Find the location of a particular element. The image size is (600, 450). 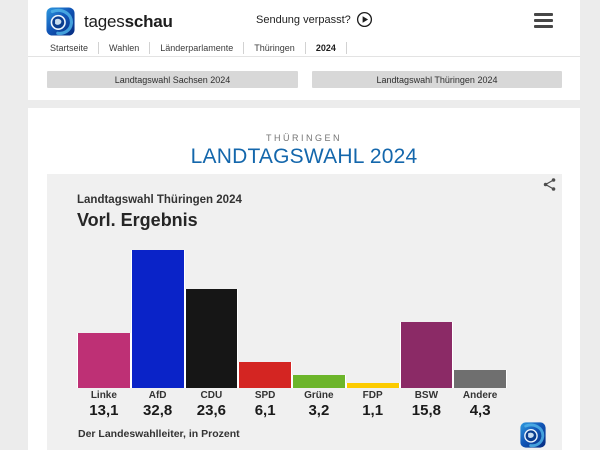

bar-andere is located at coordinates (480, 379).